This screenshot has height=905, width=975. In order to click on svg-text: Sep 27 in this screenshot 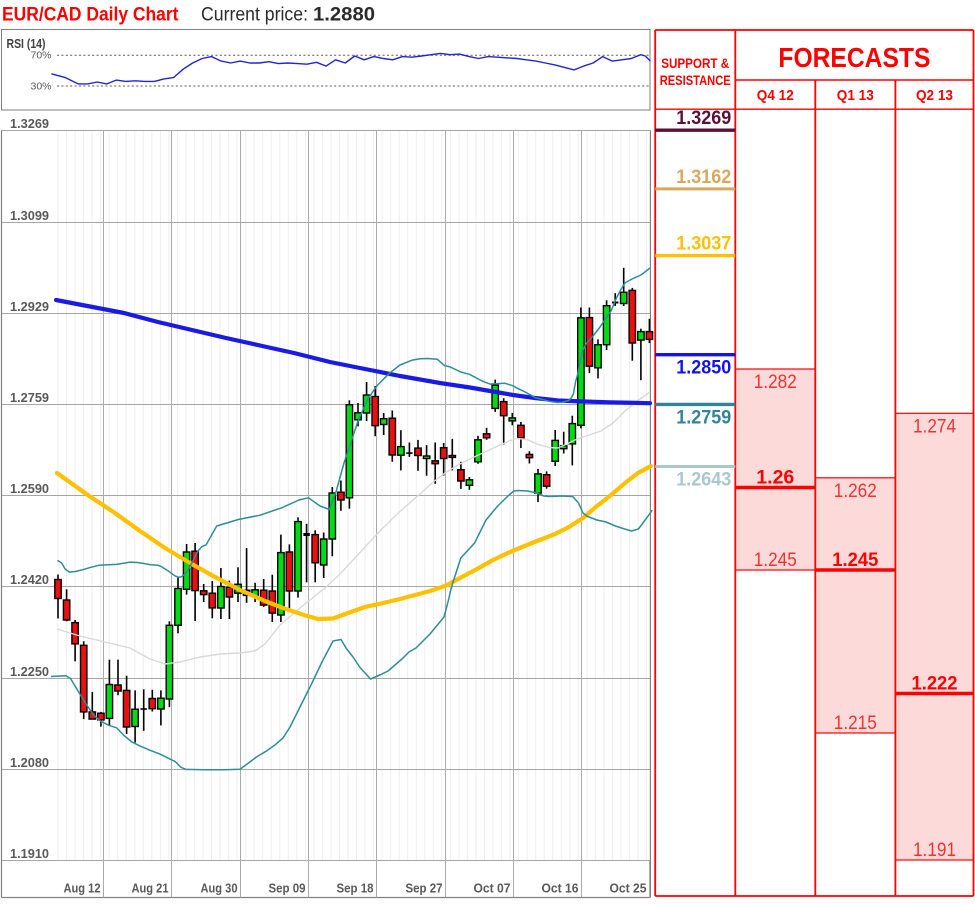, I will do `click(424, 888)`.